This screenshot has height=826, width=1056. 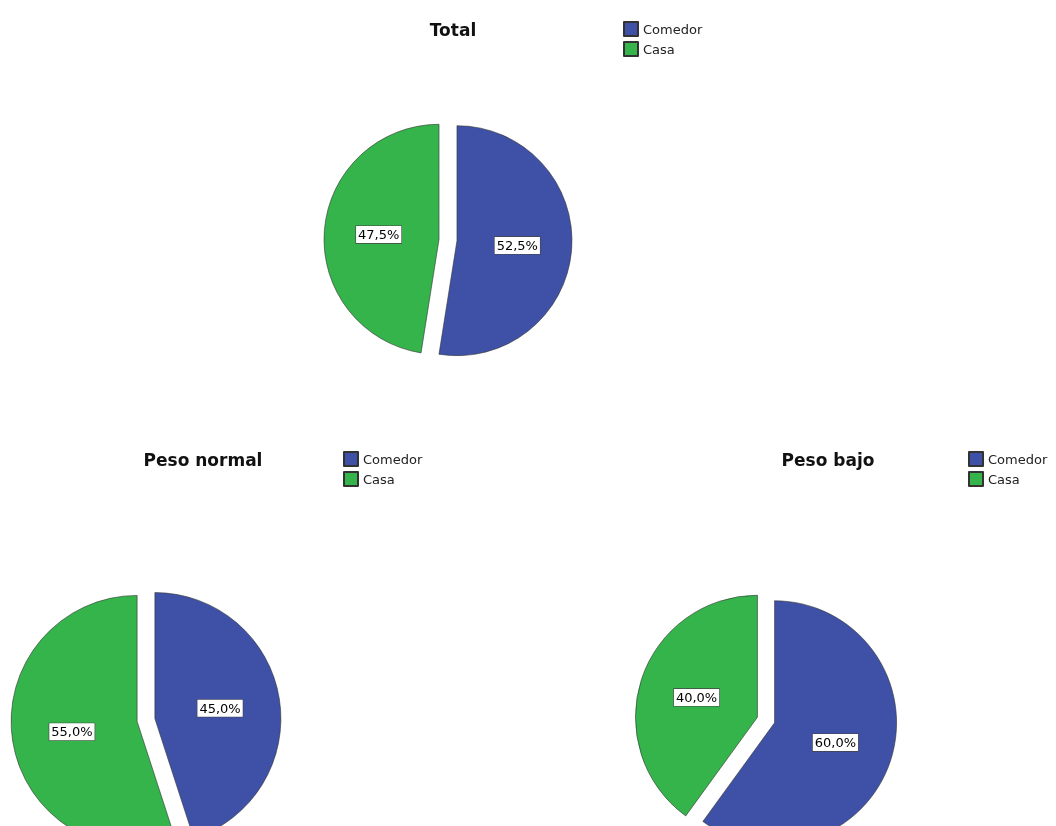 I want to click on chart-title: Peso bajo, so click(x=828, y=459).